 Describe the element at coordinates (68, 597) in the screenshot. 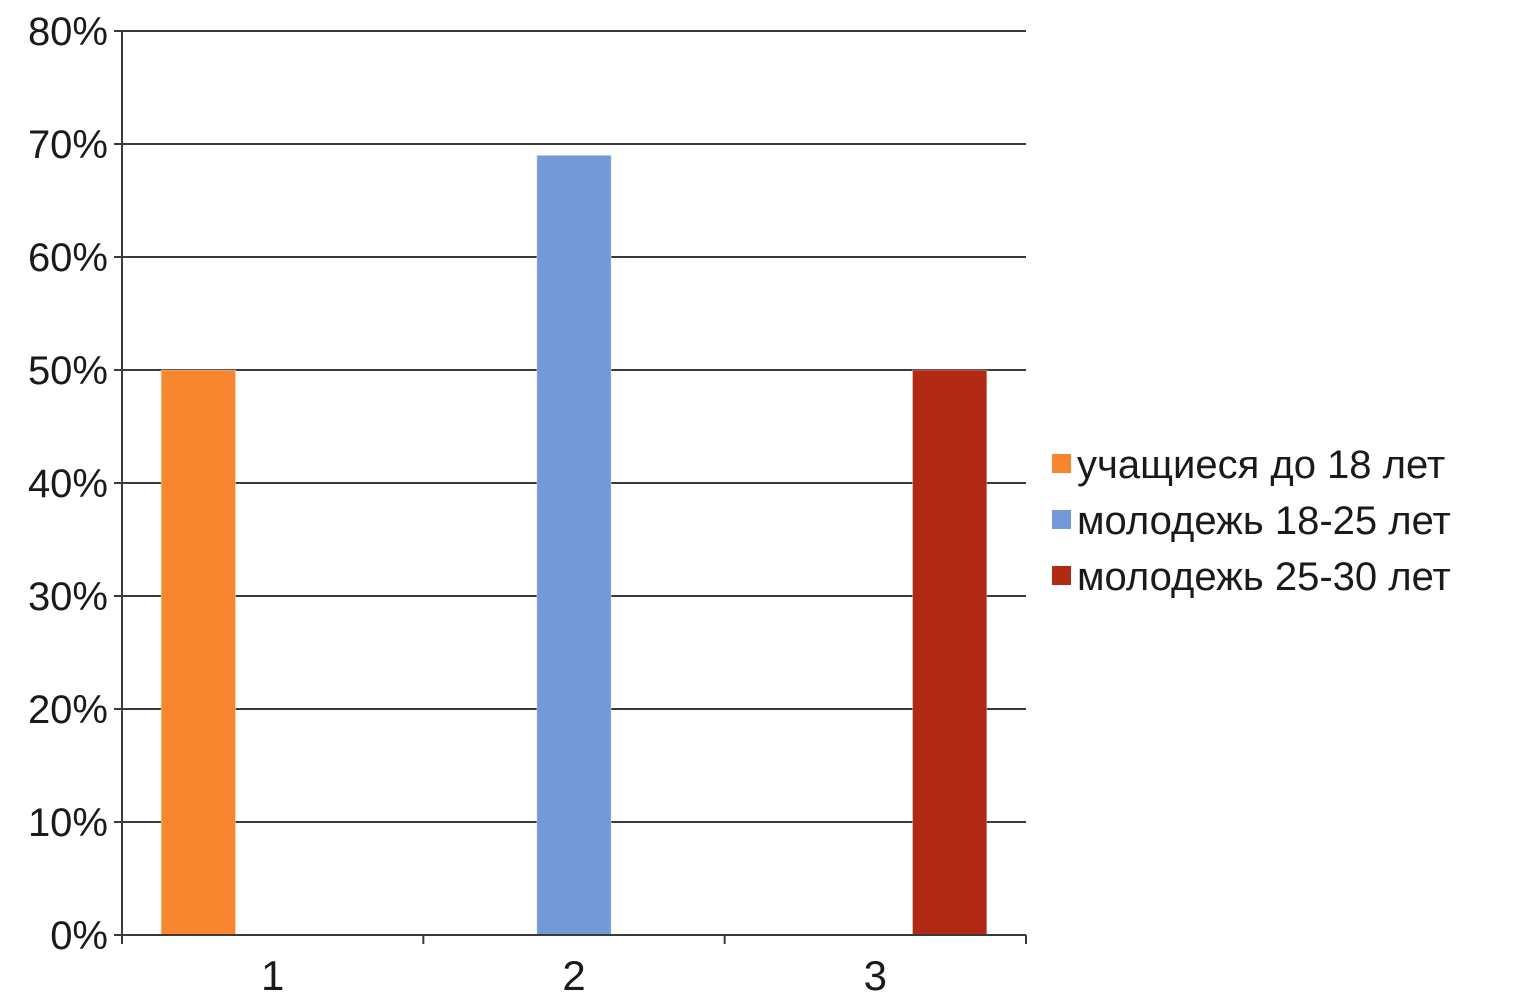

I see `y-tick-label: 30%` at that location.